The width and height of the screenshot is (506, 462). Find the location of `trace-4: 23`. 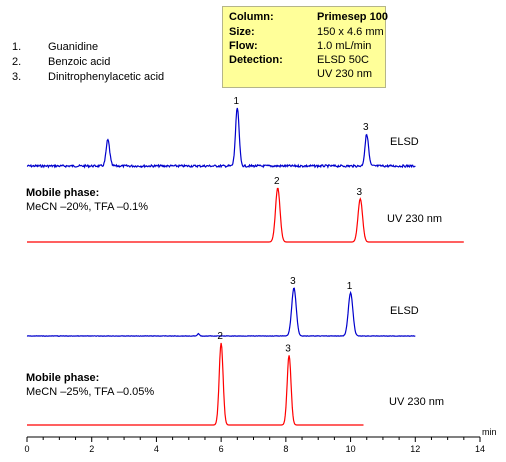

trace-4: 23 is located at coordinates (195, 378).